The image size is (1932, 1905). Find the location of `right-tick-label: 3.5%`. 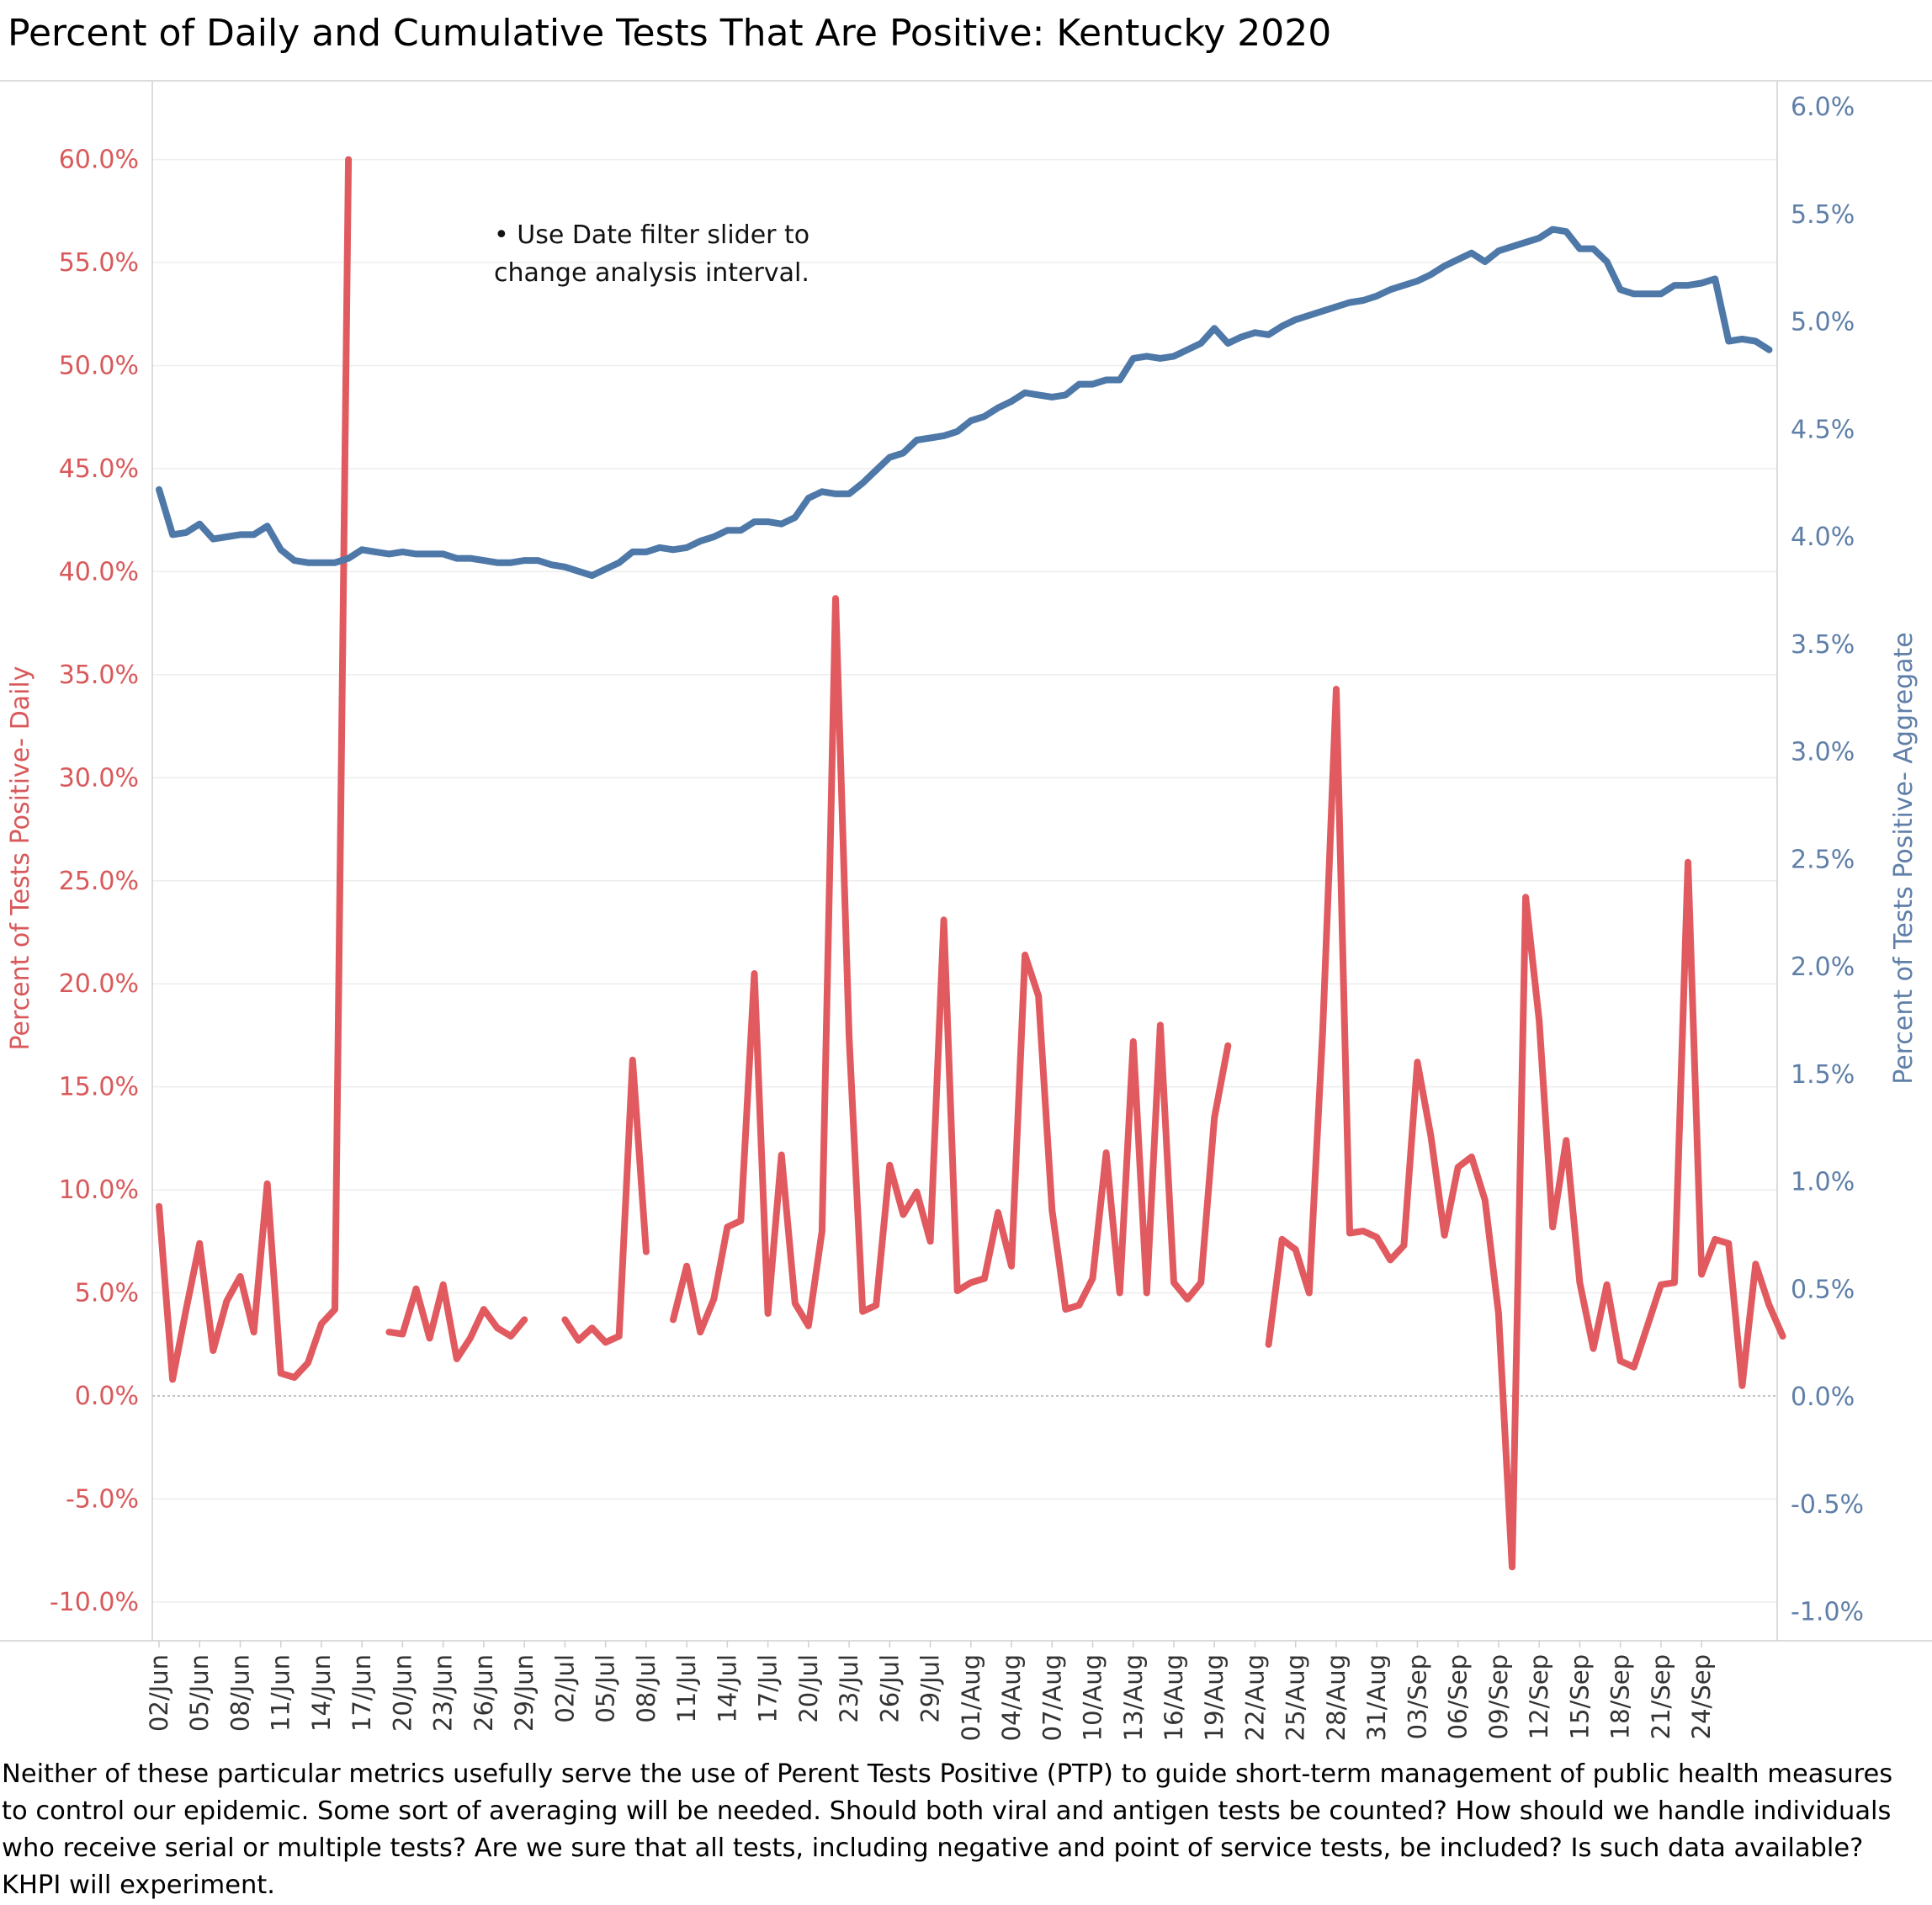

right-tick-label: 3.5% is located at coordinates (1823, 645).